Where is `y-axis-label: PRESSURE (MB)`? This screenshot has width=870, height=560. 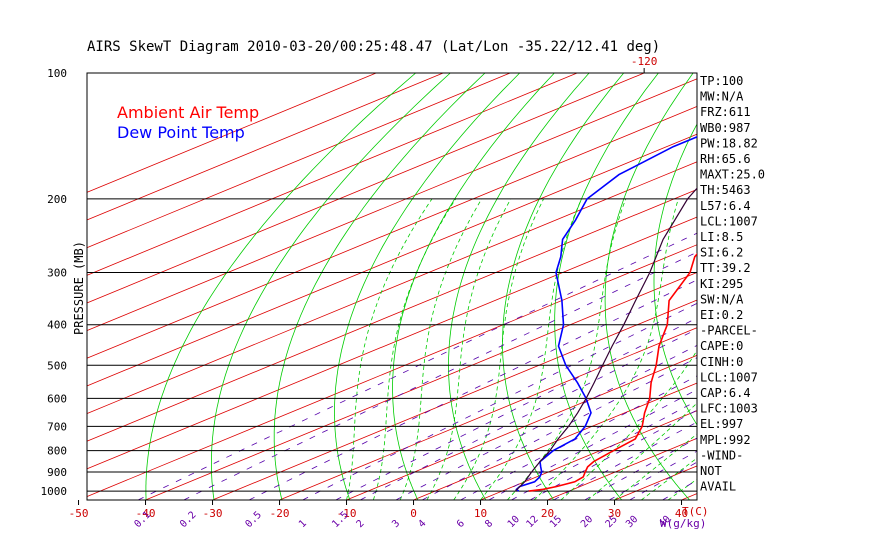 y-axis-label: PRESSURE (MB) is located at coordinates (79, 288).